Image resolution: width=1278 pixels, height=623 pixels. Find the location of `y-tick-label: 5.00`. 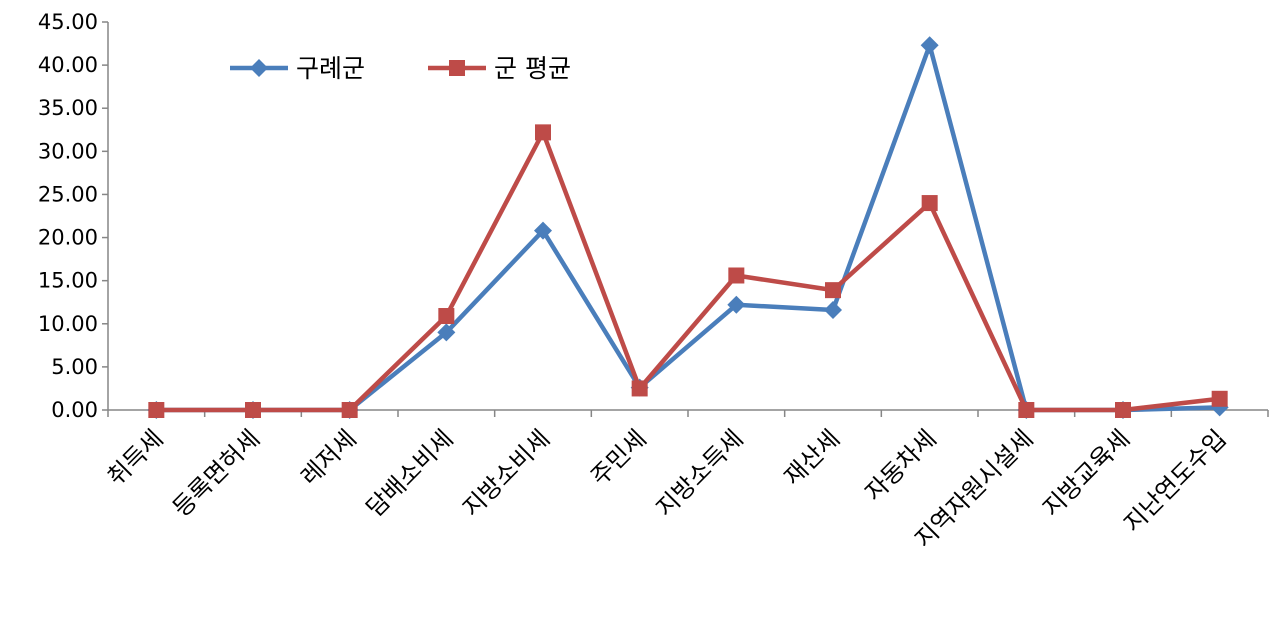

y-tick-label: 5.00 is located at coordinates (74, 367).